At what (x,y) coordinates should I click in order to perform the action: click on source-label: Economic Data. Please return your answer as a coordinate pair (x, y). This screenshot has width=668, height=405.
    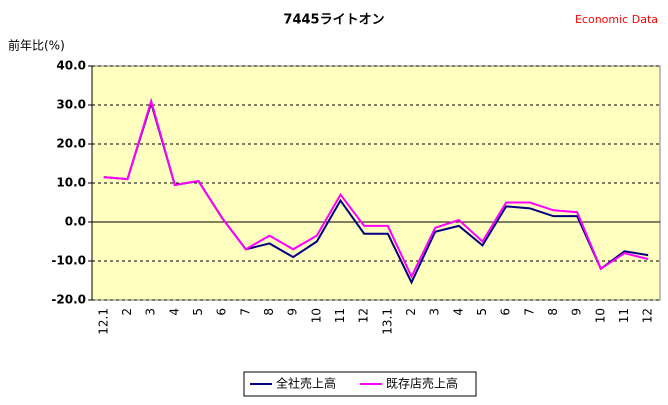
    Looking at the image, I should click on (616, 19).